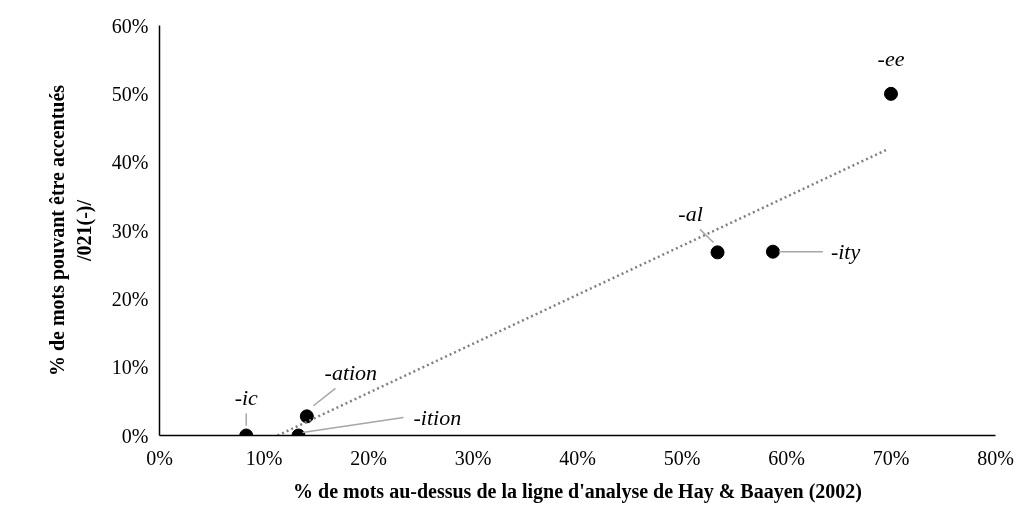 The image size is (1025, 525). Describe the element at coordinates (130, 230) in the screenshot. I see `y-tick-label: 30%` at that location.